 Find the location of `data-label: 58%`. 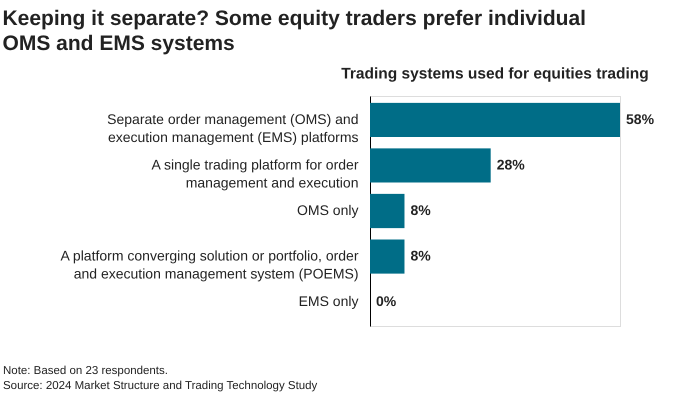

data-label: 58% is located at coordinates (640, 118).